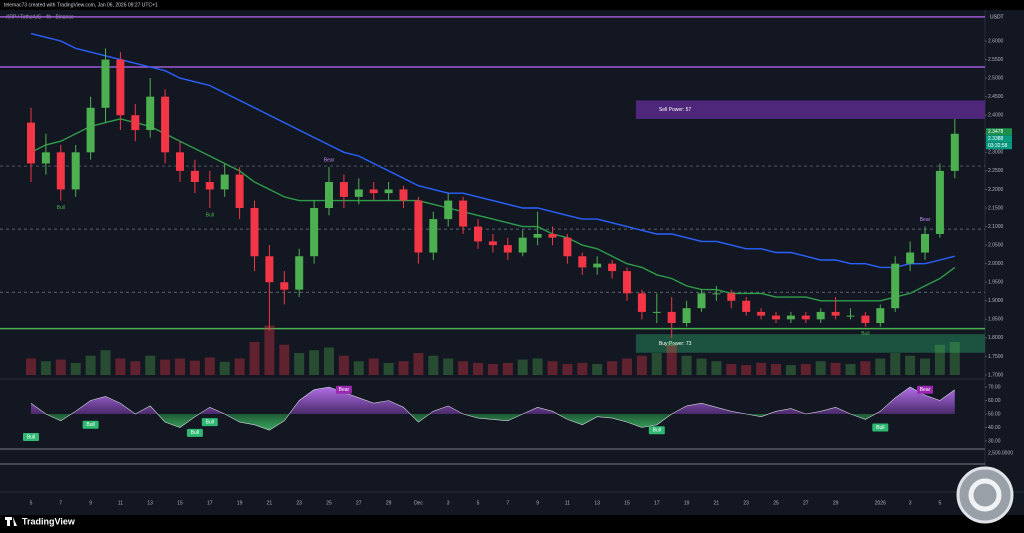 The image size is (1024, 533). Describe the element at coordinates (996, 139) in the screenshot. I see `price-label: 2.3388` at that location.